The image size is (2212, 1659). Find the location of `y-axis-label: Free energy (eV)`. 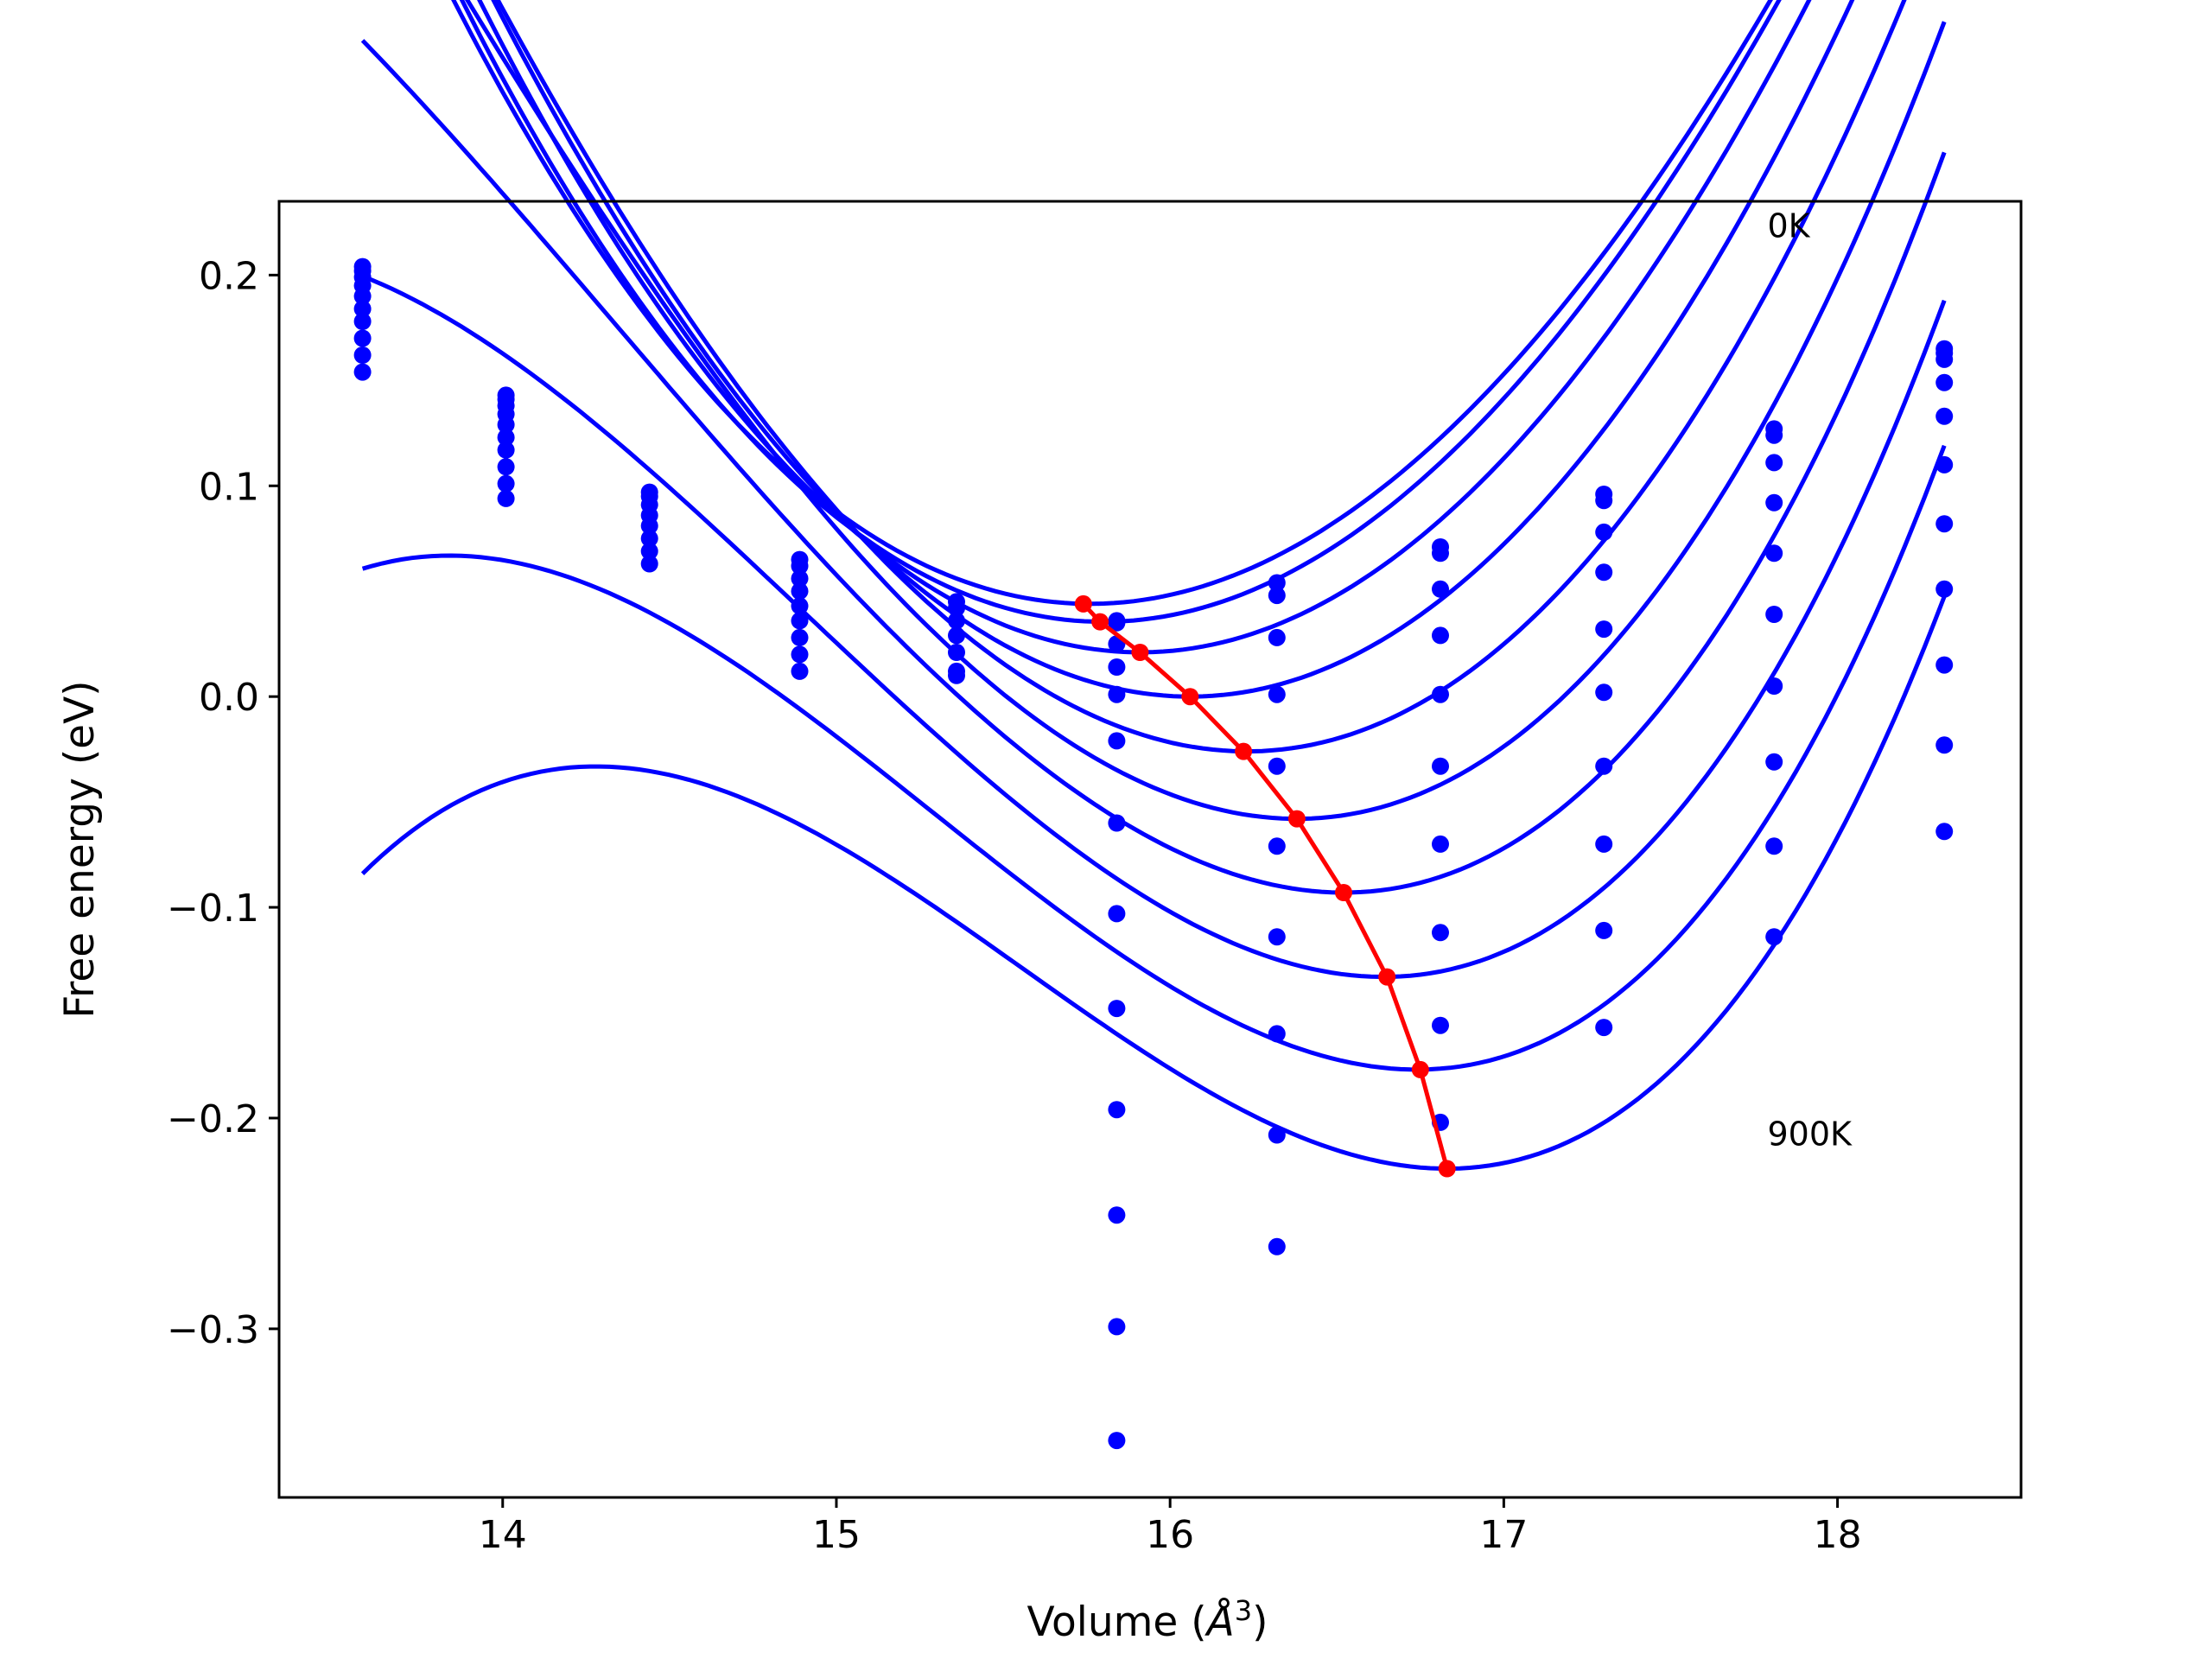

y-axis-label: Free energy (eV) is located at coordinates (80, 849).